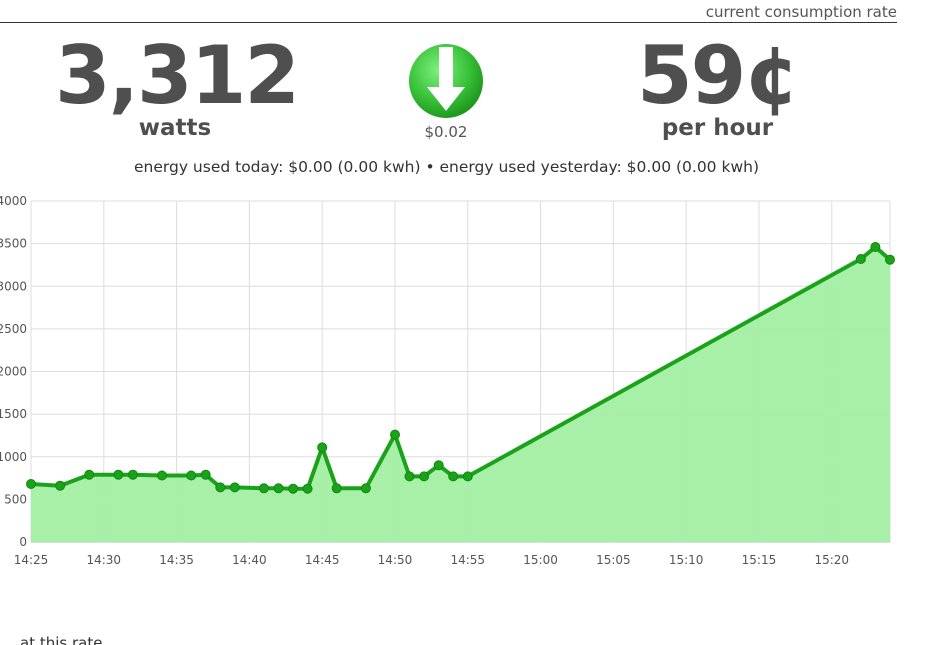 The image size is (929, 645). I want to click on power-value: 3,312, so click(177, 75).